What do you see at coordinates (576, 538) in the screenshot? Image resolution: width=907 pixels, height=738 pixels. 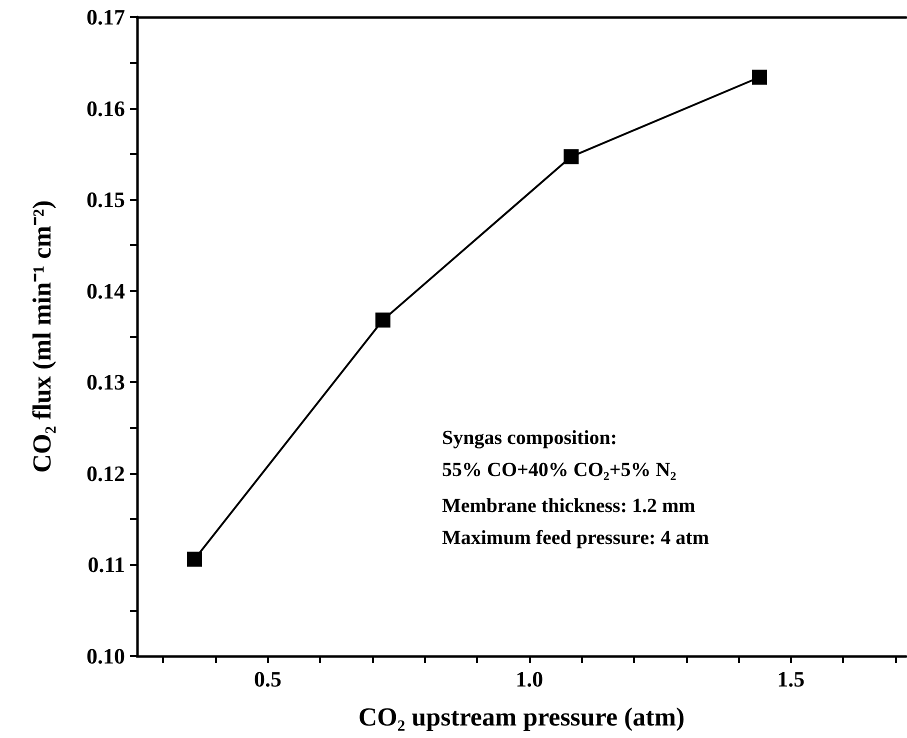 I see `annotation: Maximum feed pressure: 4 atm` at bounding box center [576, 538].